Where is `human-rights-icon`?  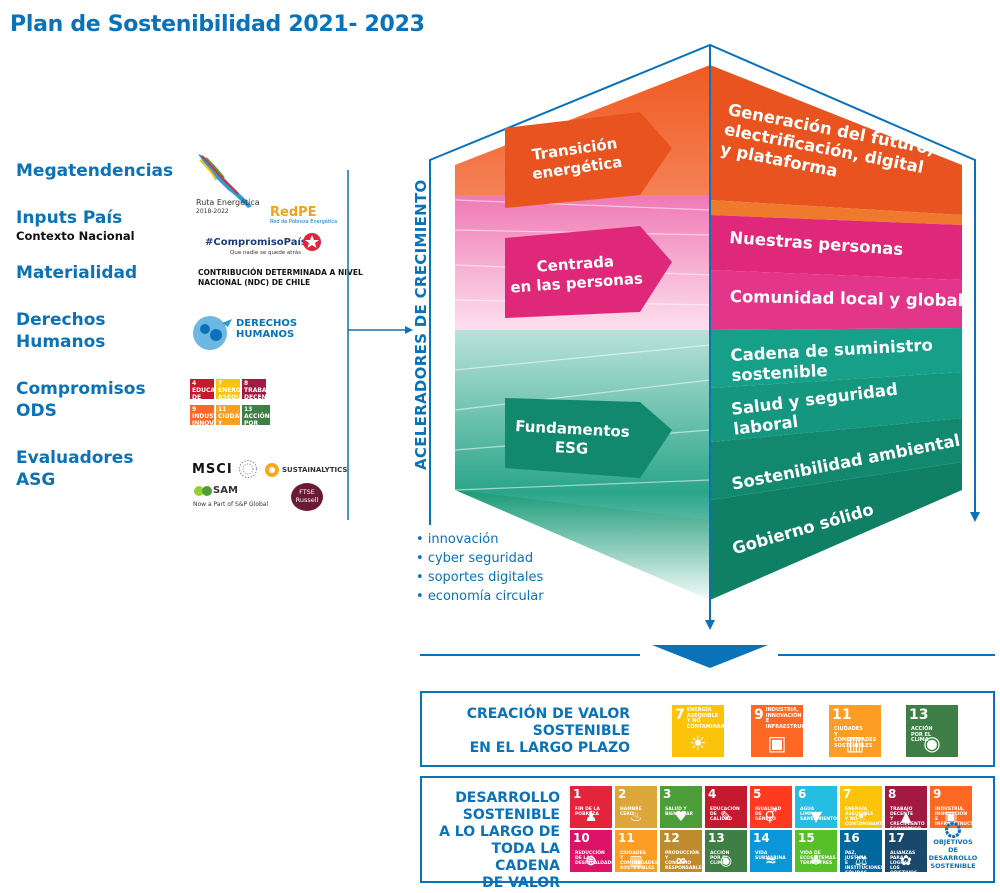
human-rights-icon is located at coordinates (212, 333).